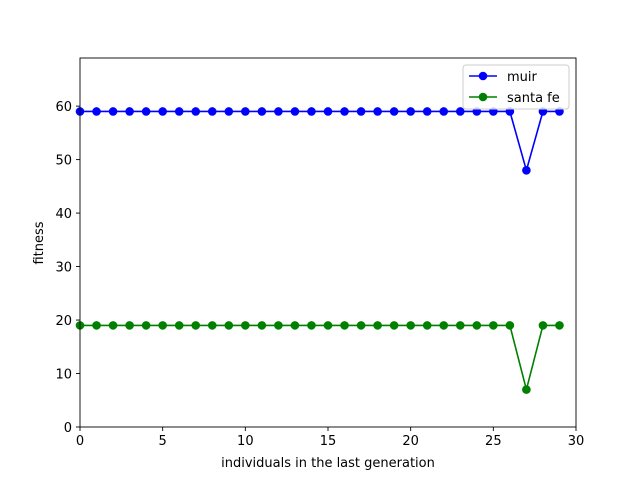 The image size is (640, 480). I want to click on legend: muir santa fe, so click(516, 87).